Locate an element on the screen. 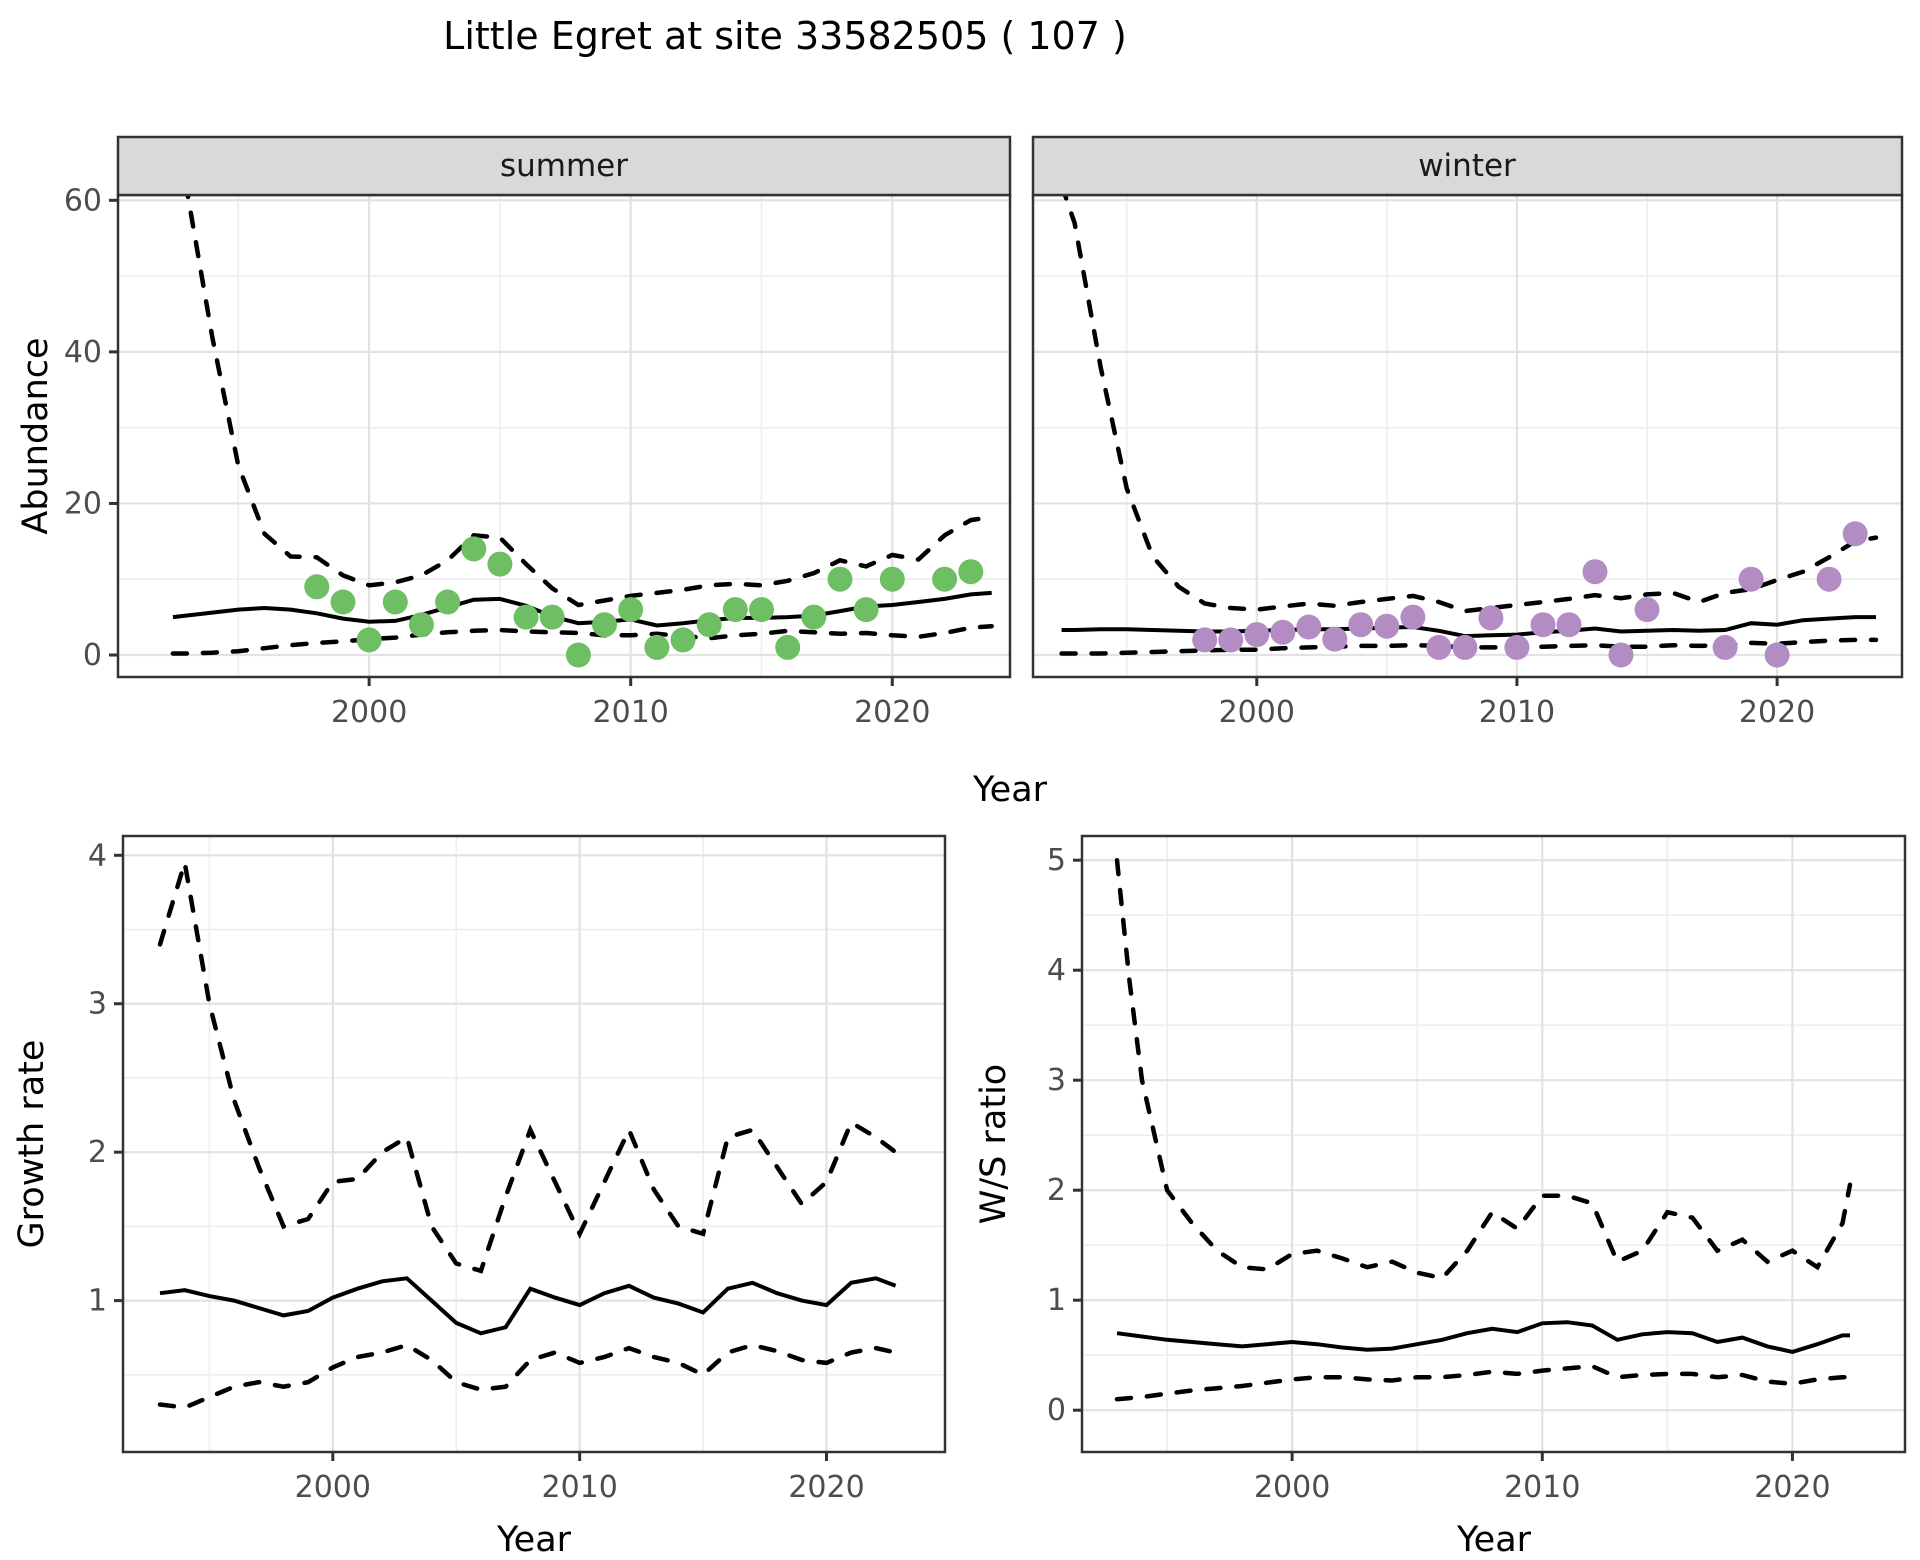  ws-ratio-lower-ci-line is located at coordinates (1483, 1382).